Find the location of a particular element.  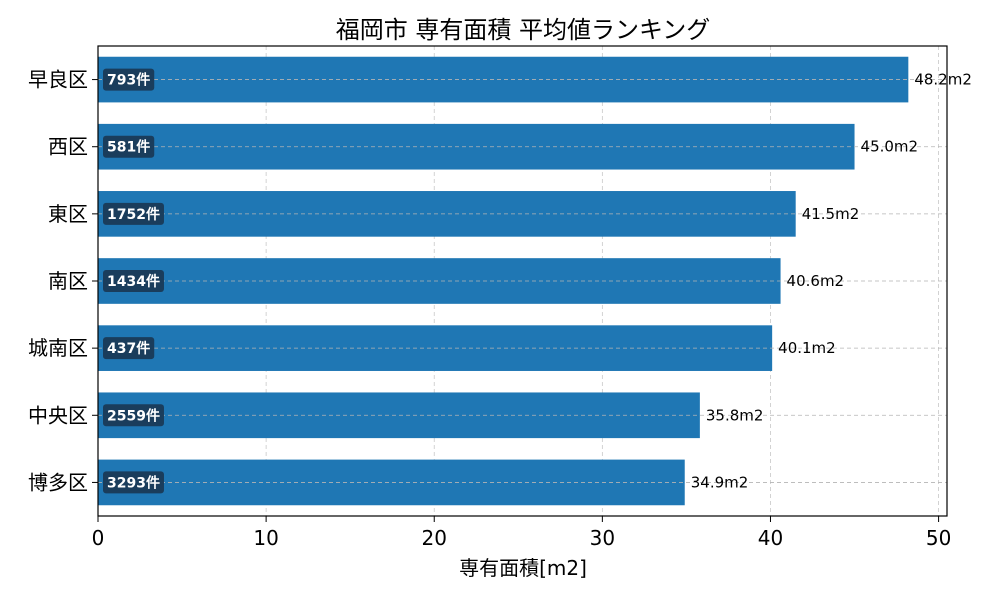

value-label: 40.6m2 is located at coordinates (816, 281).